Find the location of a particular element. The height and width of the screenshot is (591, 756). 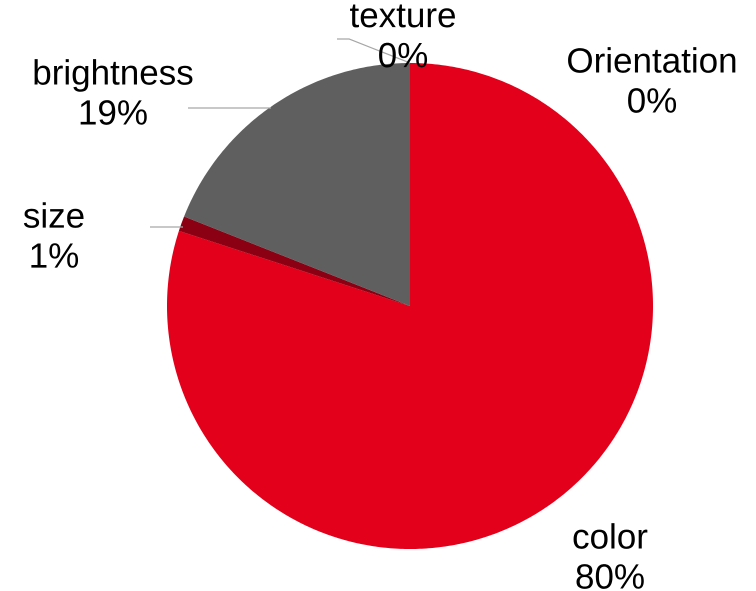

data-label: 19% is located at coordinates (113, 112).